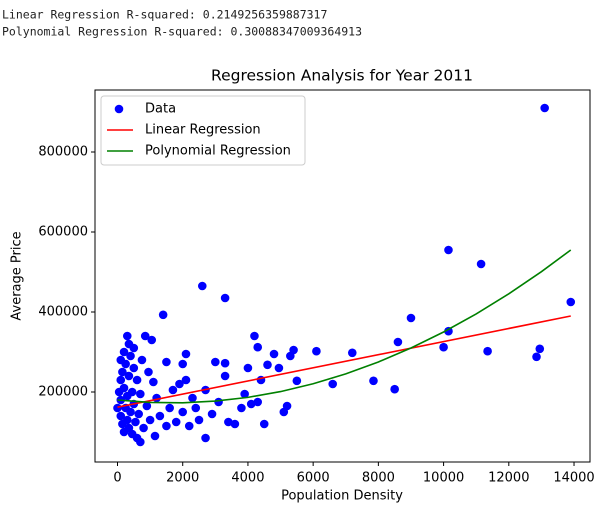 This screenshot has width=614, height=516. I want to click on x-tick-label: 6000, so click(313, 478).